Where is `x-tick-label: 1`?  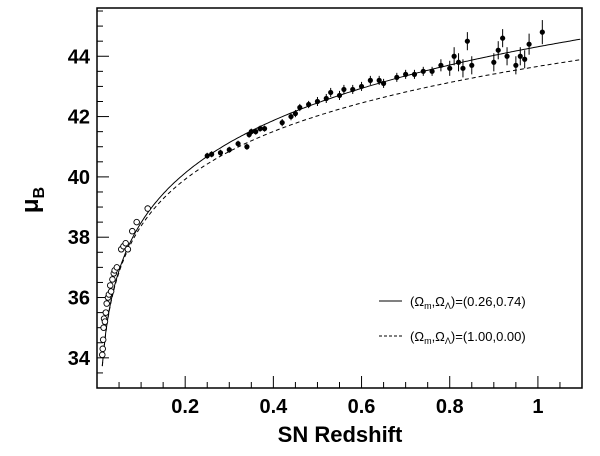
x-tick-label: 1 is located at coordinates (537, 407).